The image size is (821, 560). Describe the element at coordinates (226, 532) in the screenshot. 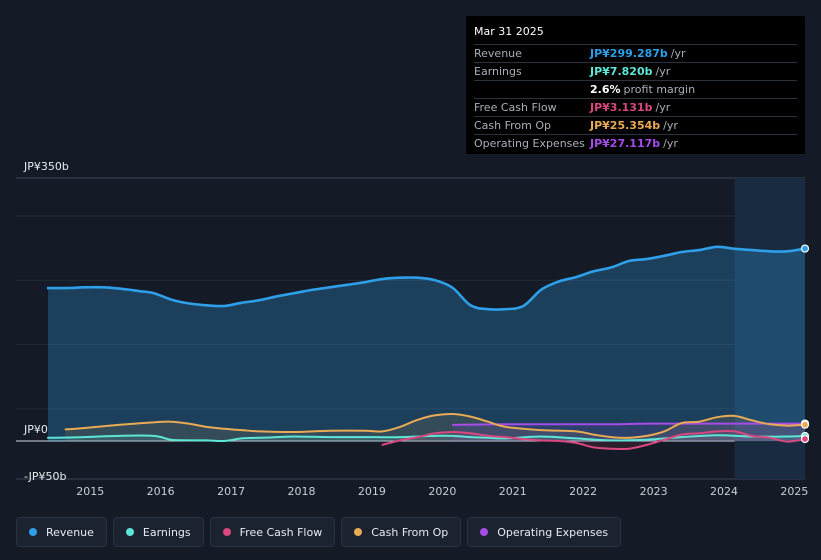

I see `free-cash-flow-dot-icon` at that location.